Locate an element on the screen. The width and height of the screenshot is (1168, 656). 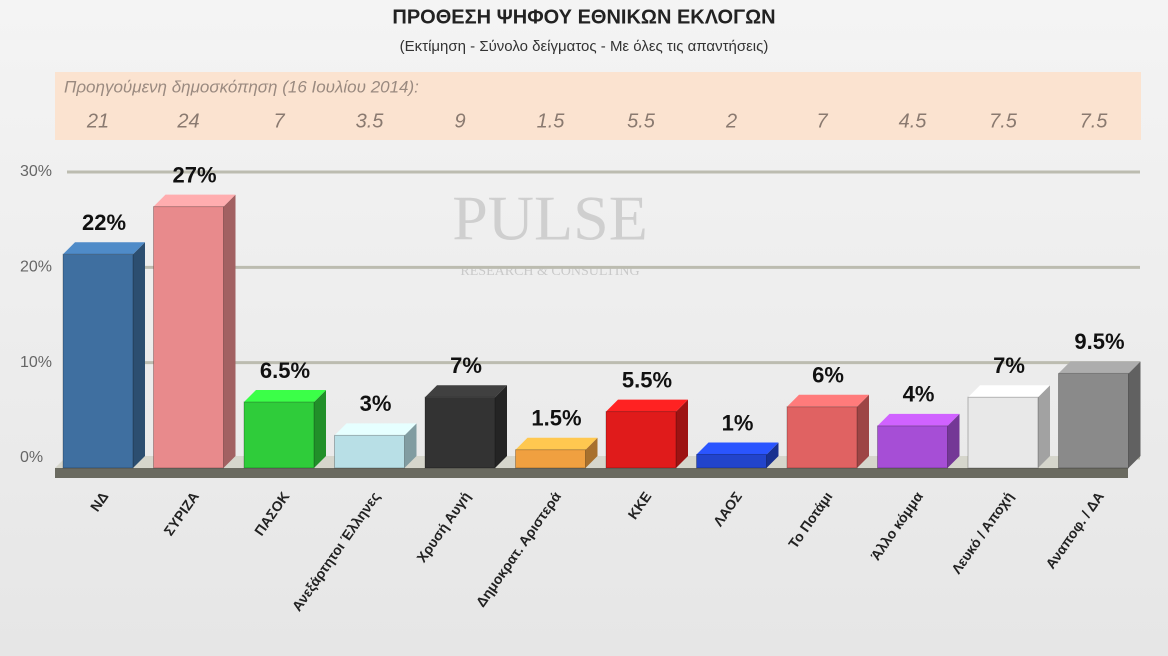
value-label: 6% is located at coordinates (828, 375).